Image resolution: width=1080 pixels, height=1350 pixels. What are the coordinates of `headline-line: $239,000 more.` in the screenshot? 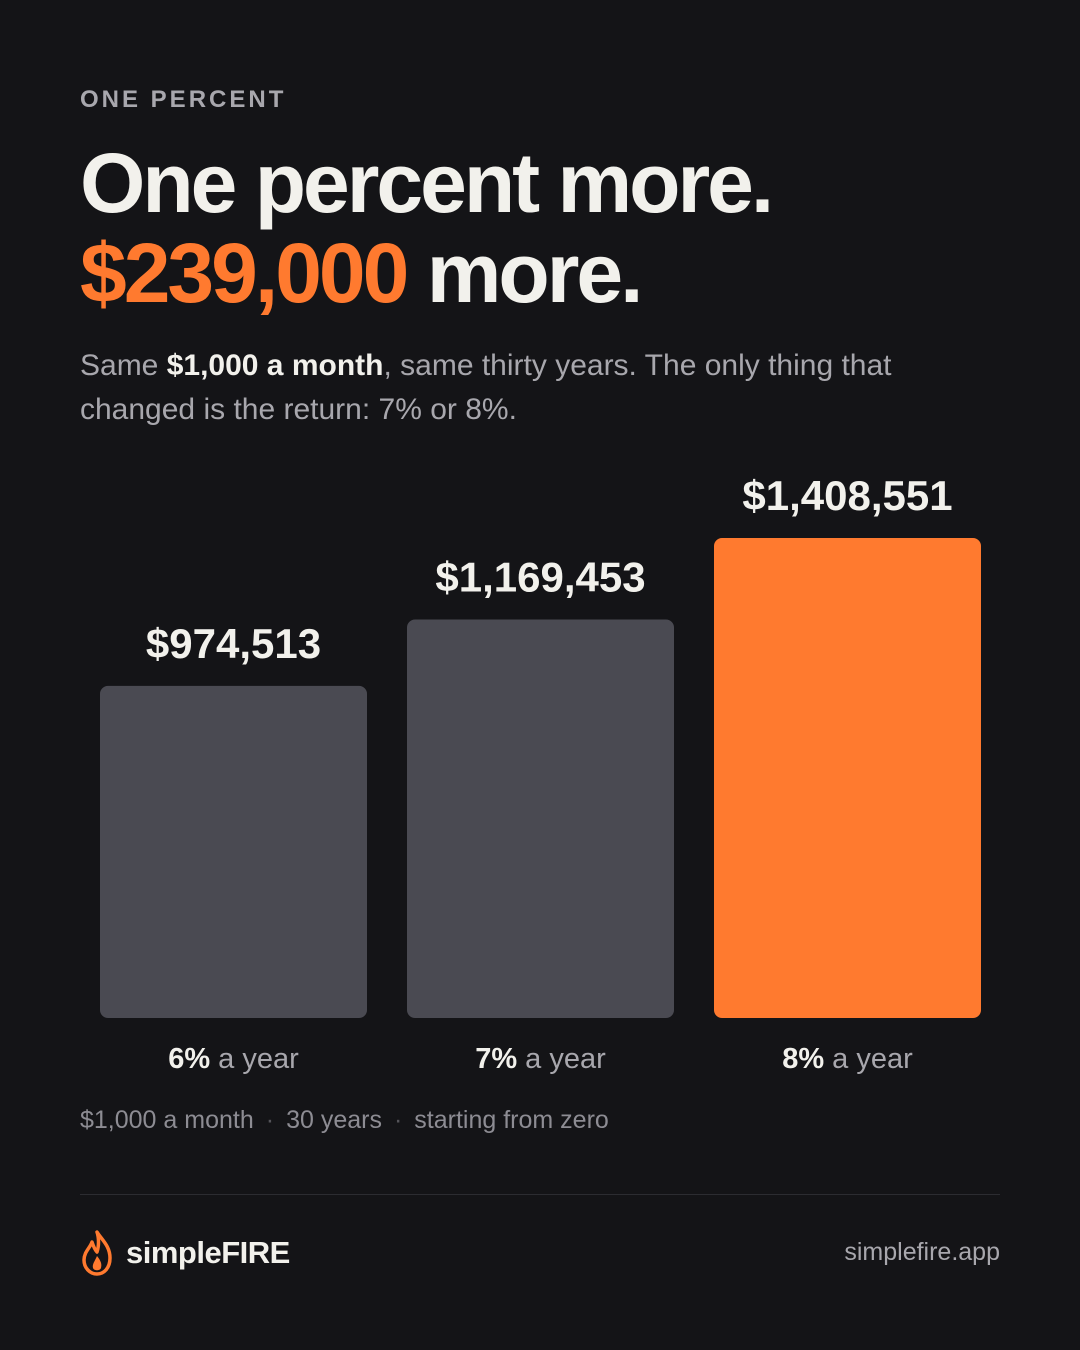 It's located at (425, 273).